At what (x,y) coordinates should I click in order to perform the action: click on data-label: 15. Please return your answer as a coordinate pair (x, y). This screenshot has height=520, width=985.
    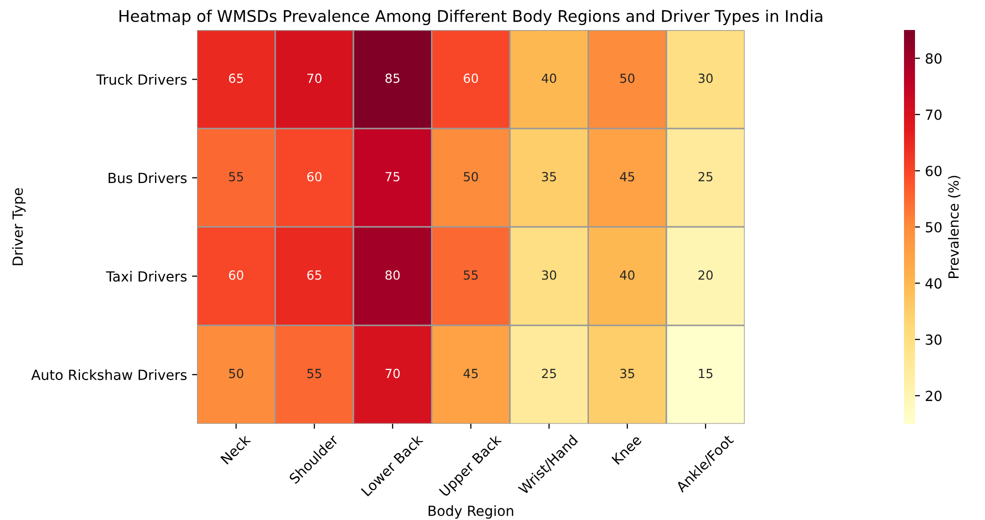
    Looking at the image, I should click on (705, 373).